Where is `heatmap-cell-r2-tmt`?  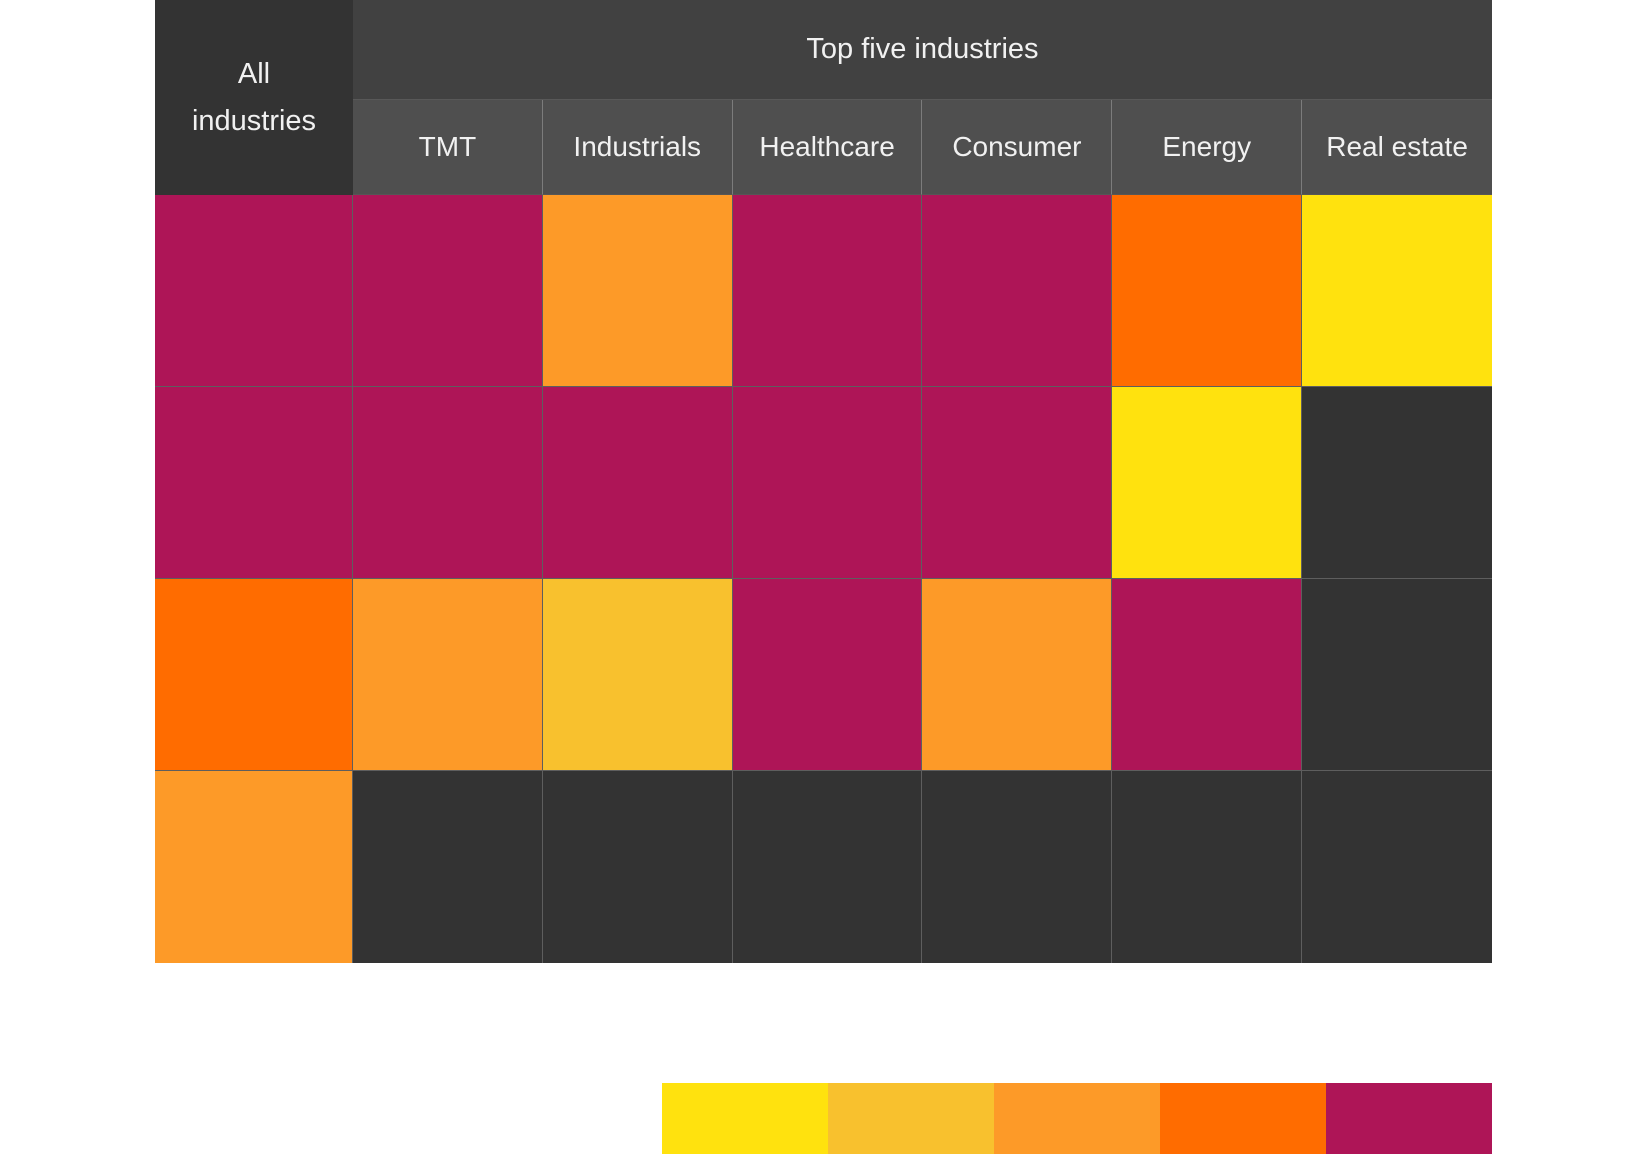
heatmap-cell-r2-tmt is located at coordinates (448, 483).